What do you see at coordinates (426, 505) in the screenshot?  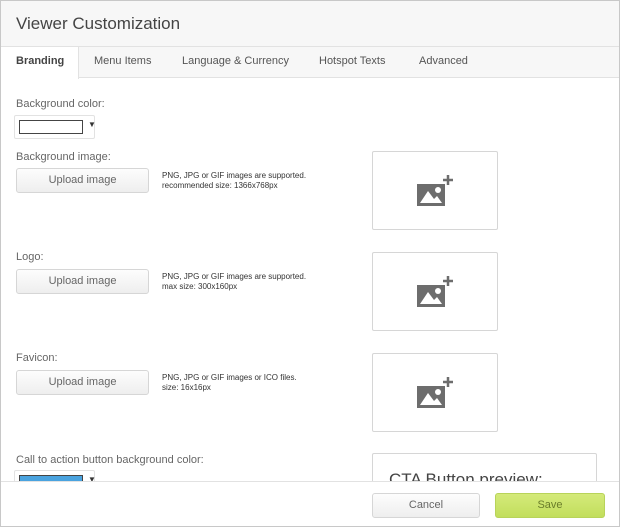 I see `cancel-button: Cancel` at bounding box center [426, 505].